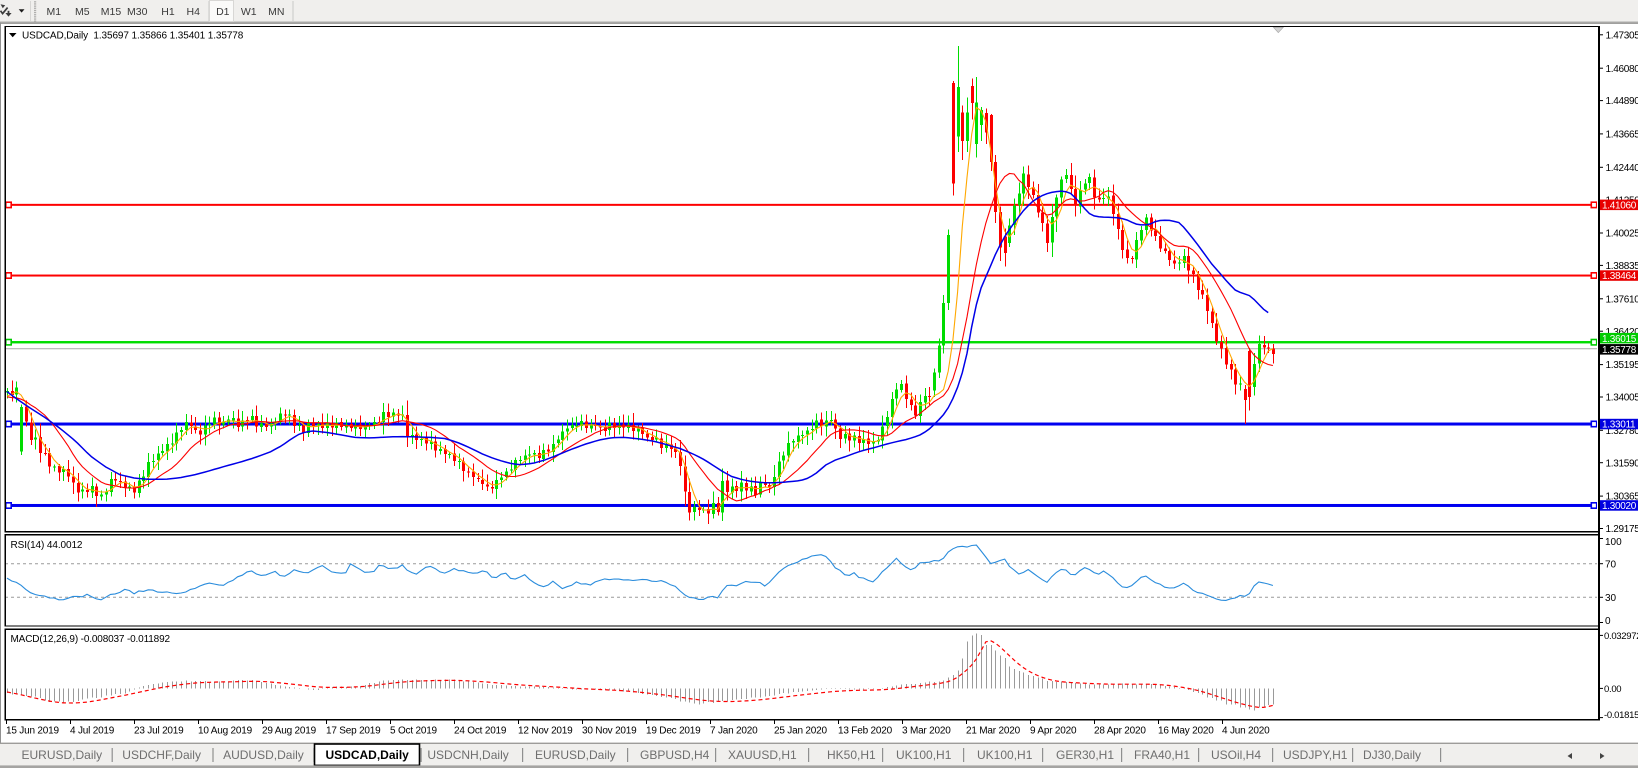 Image resolution: width=1638 pixels, height=773 pixels. Describe the element at coordinates (1392, 755) in the screenshot. I see `svg-text: DJ30,Daily` at that location.